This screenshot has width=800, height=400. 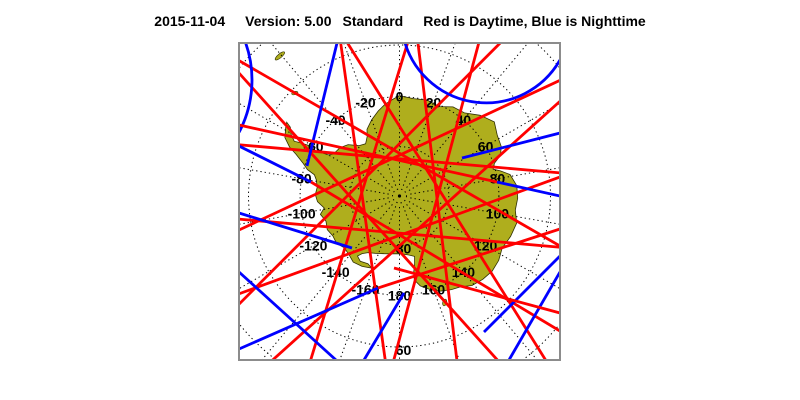 I want to click on longitude-label: -40, so click(x=335, y=120).